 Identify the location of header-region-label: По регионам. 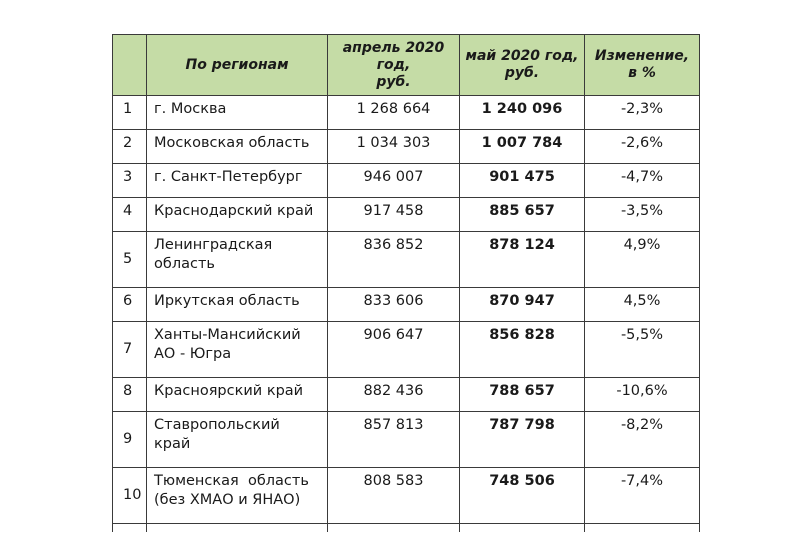
(237, 64).